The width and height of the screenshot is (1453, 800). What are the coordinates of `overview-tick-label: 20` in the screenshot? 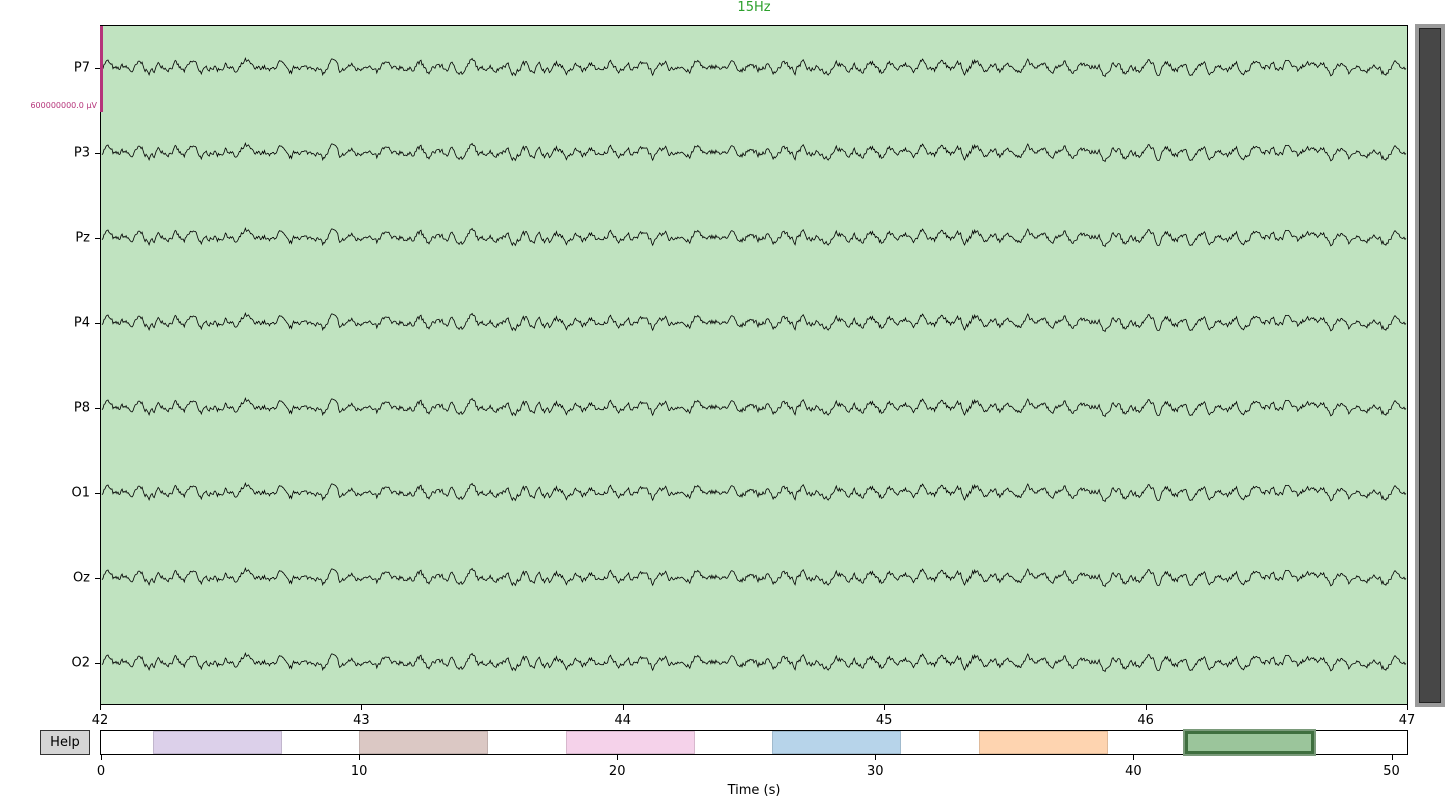 It's located at (617, 771).